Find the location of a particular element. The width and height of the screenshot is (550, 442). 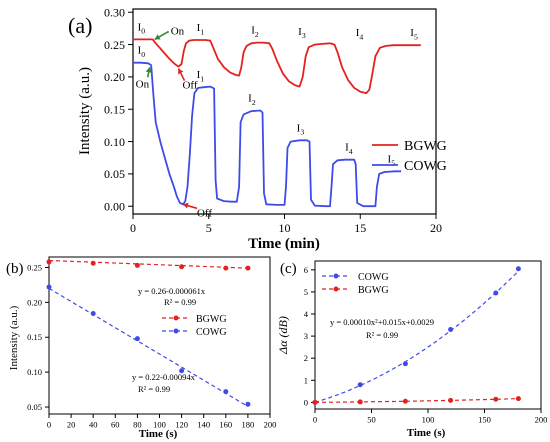

chart-c-series is located at coordinates (416, 335).